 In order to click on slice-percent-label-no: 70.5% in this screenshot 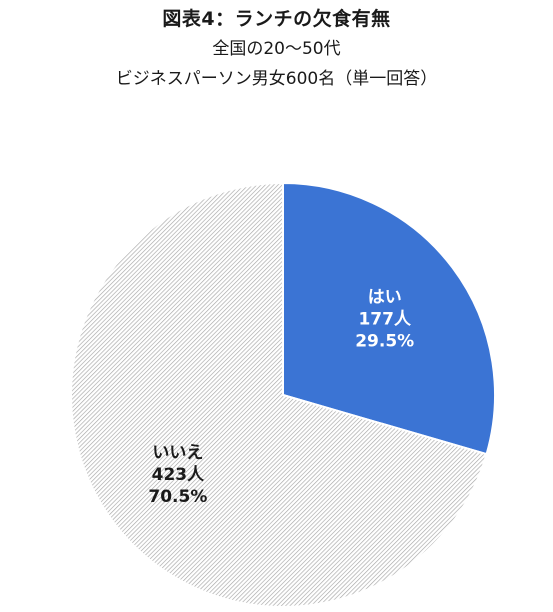, I will do `click(177, 497)`.